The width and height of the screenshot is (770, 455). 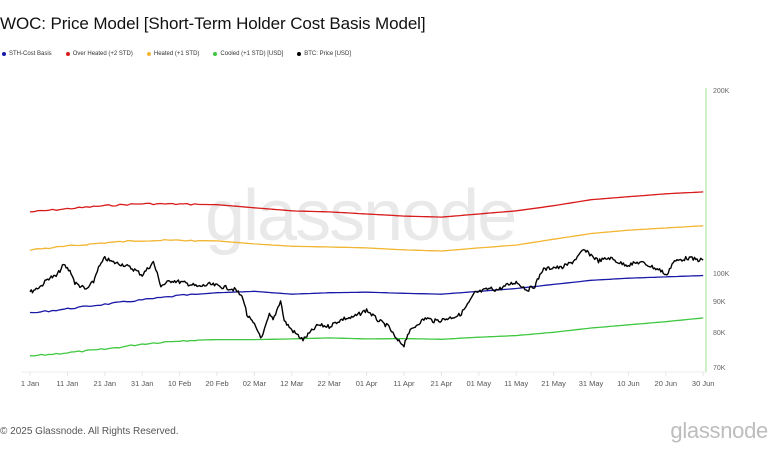 I want to click on x-tick-label: 12 Mar, so click(x=292, y=383).